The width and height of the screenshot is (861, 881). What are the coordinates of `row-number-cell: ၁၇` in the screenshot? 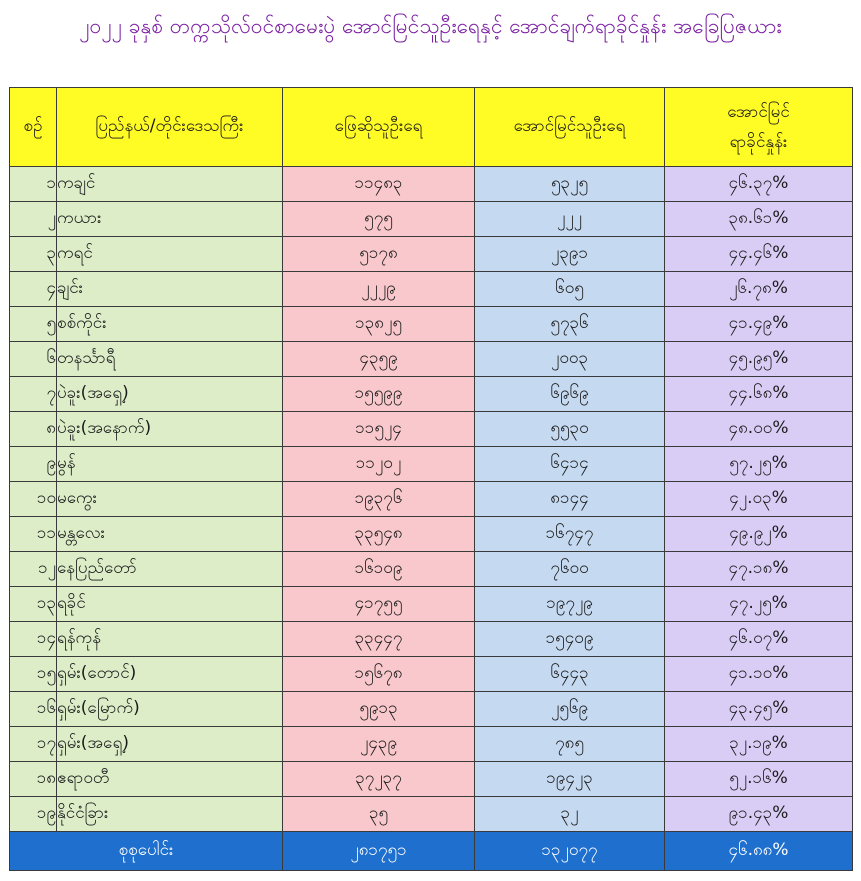 It's located at (33, 744).